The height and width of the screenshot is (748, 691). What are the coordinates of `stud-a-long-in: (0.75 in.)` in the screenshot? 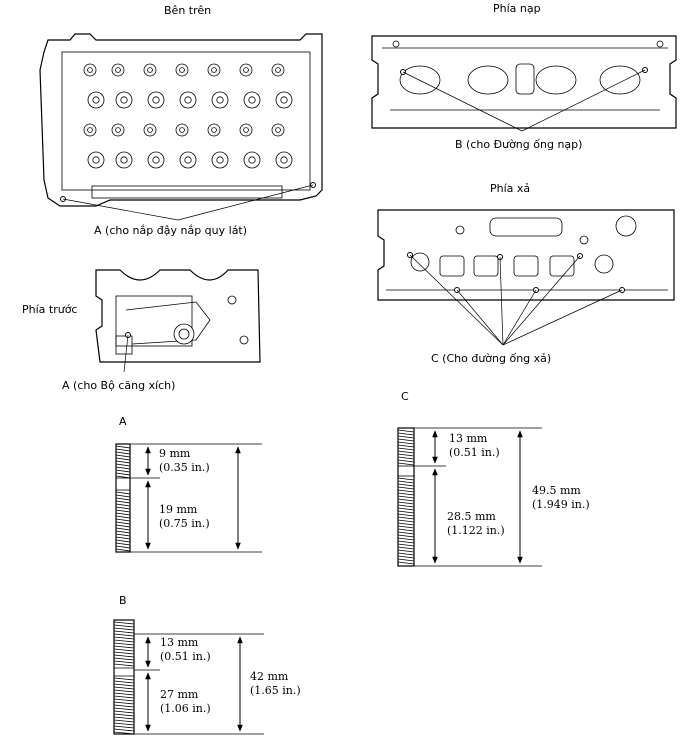 It's located at (184, 523).